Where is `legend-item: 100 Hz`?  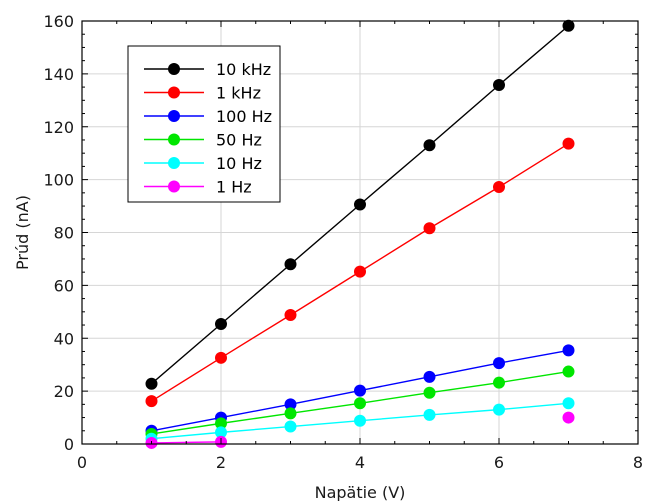 legend-item: 100 Hz is located at coordinates (208, 116).